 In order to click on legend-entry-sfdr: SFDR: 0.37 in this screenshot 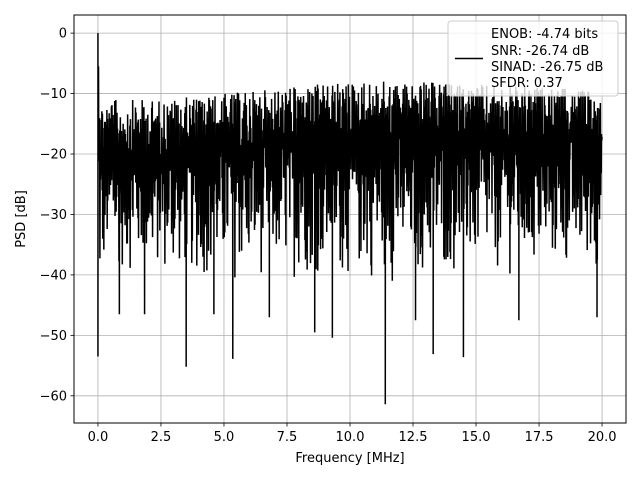, I will do `click(527, 83)`.